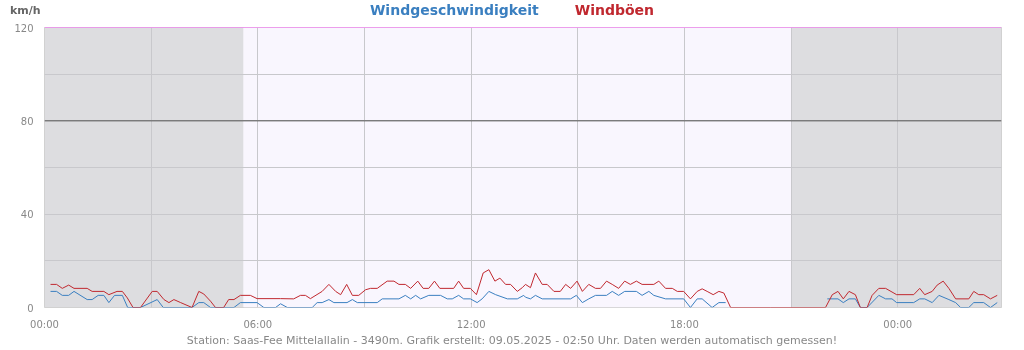  I want to click on y-tick-label: 80, so click(27, 121).